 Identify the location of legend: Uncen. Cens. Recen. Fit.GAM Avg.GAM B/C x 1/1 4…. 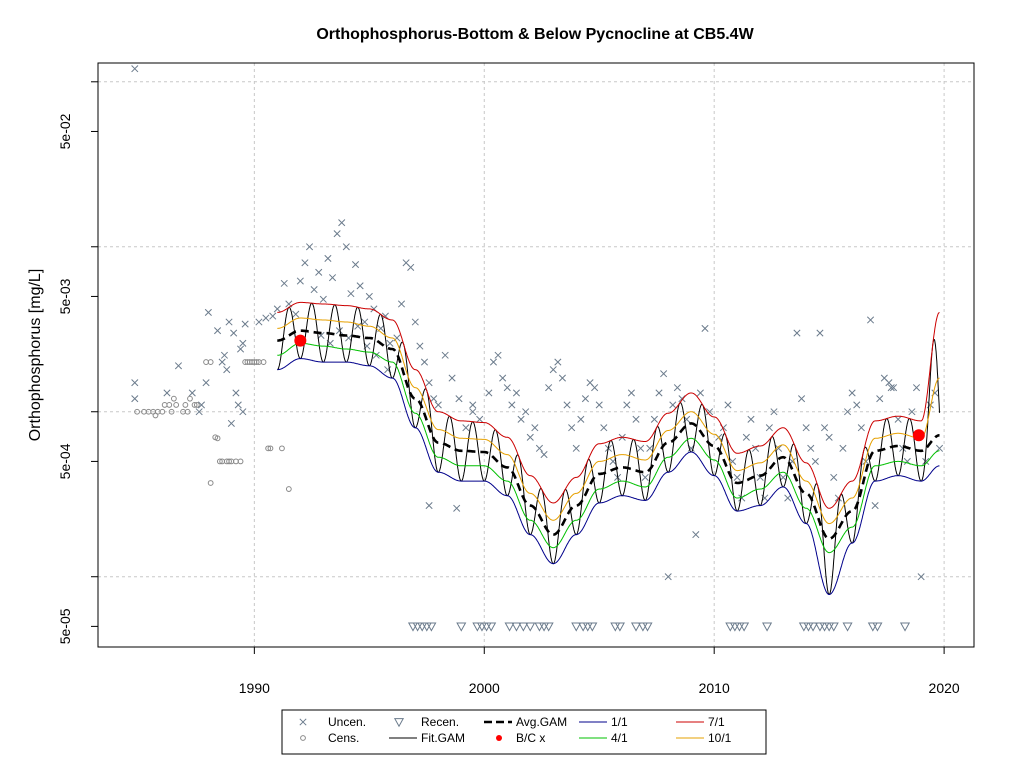
(524, 732).